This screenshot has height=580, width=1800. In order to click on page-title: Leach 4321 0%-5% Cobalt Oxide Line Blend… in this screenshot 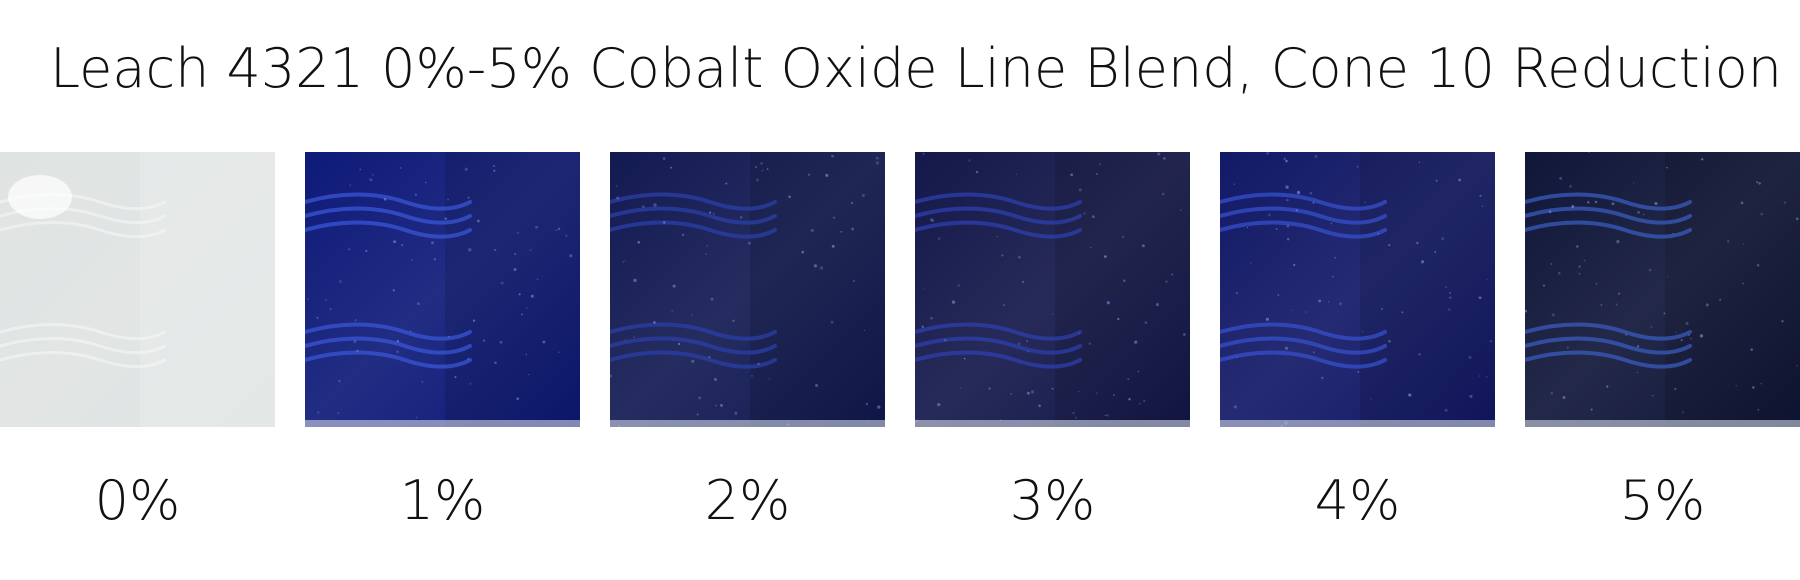, I will do `click(916, 68)`.